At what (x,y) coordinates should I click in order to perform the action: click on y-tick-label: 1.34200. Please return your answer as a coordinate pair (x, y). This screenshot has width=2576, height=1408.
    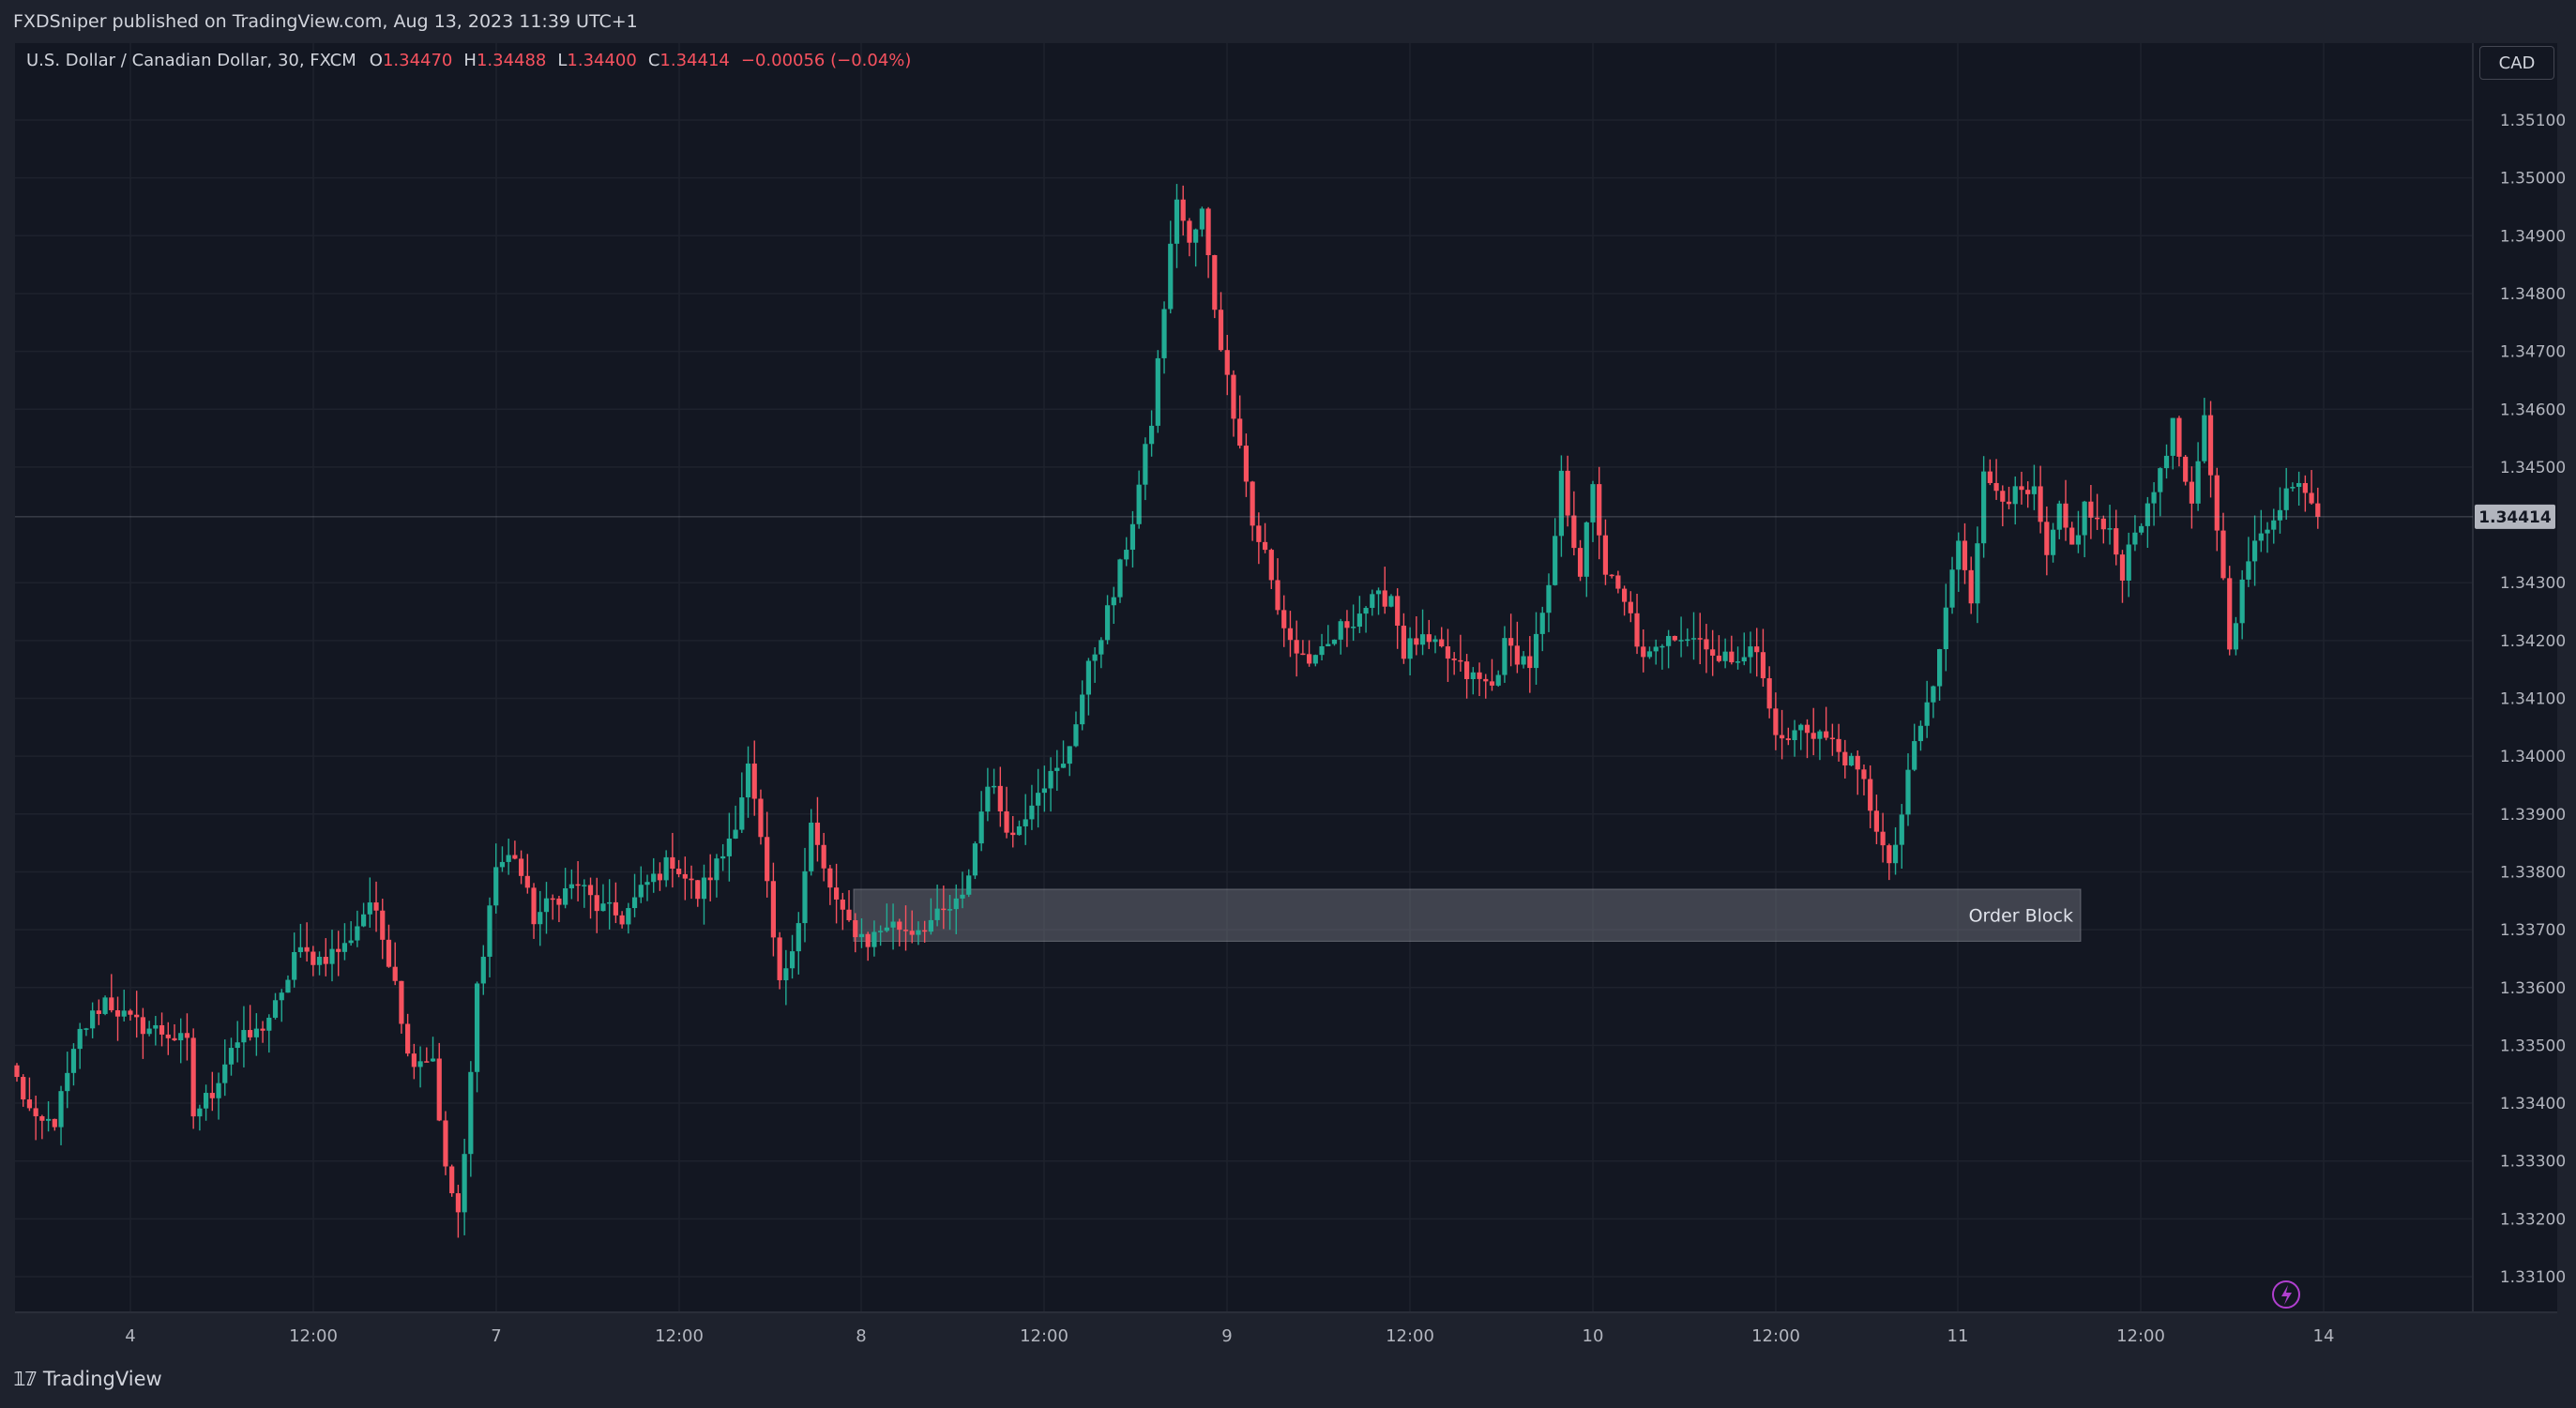
    Looking at the image, I should click on (2533, 641).